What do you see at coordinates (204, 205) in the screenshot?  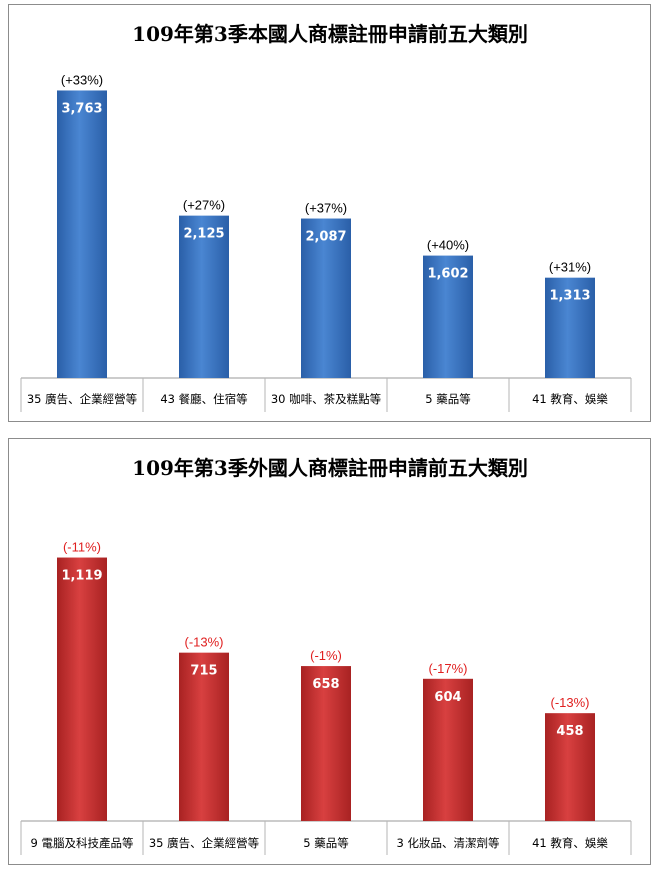 I see `change-percent-label: (+27%)` at bounding box center [204, 205].